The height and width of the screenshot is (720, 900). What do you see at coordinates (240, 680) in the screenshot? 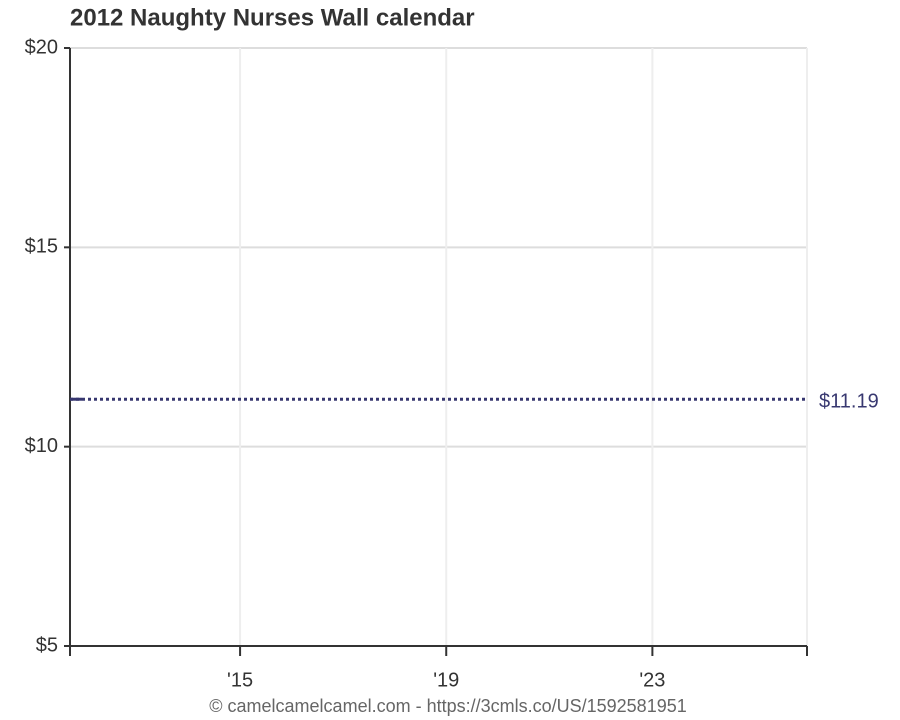
I see `x-tick-label: '15` at bounding box center [240, 680].